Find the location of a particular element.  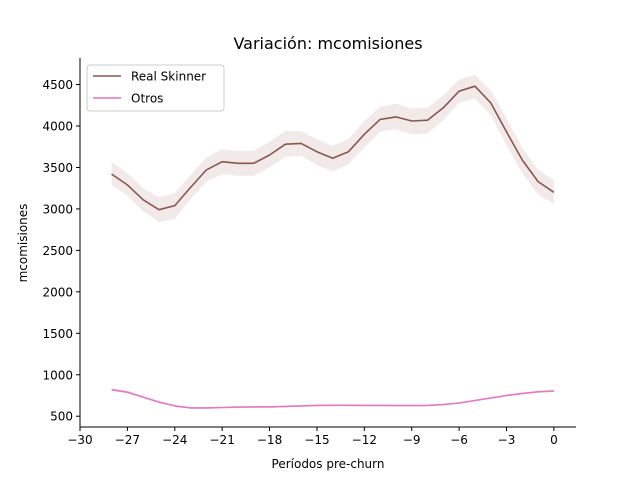

y-axis-label: mcomisiones is located at coordinates (23, 243).